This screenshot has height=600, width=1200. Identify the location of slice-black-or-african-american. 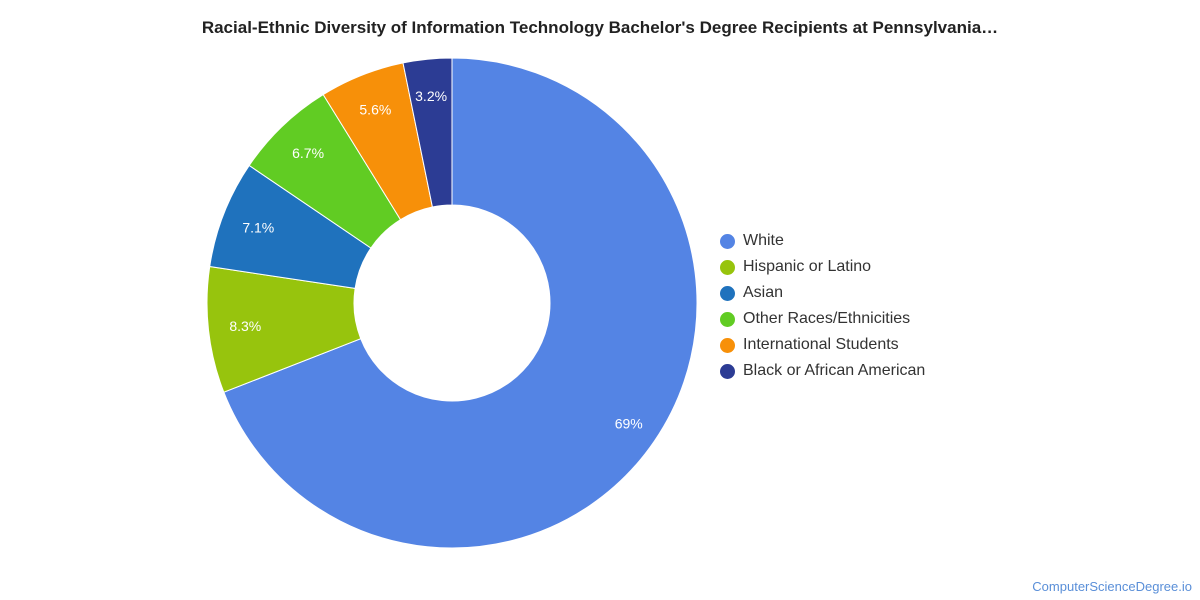
(427, 132).